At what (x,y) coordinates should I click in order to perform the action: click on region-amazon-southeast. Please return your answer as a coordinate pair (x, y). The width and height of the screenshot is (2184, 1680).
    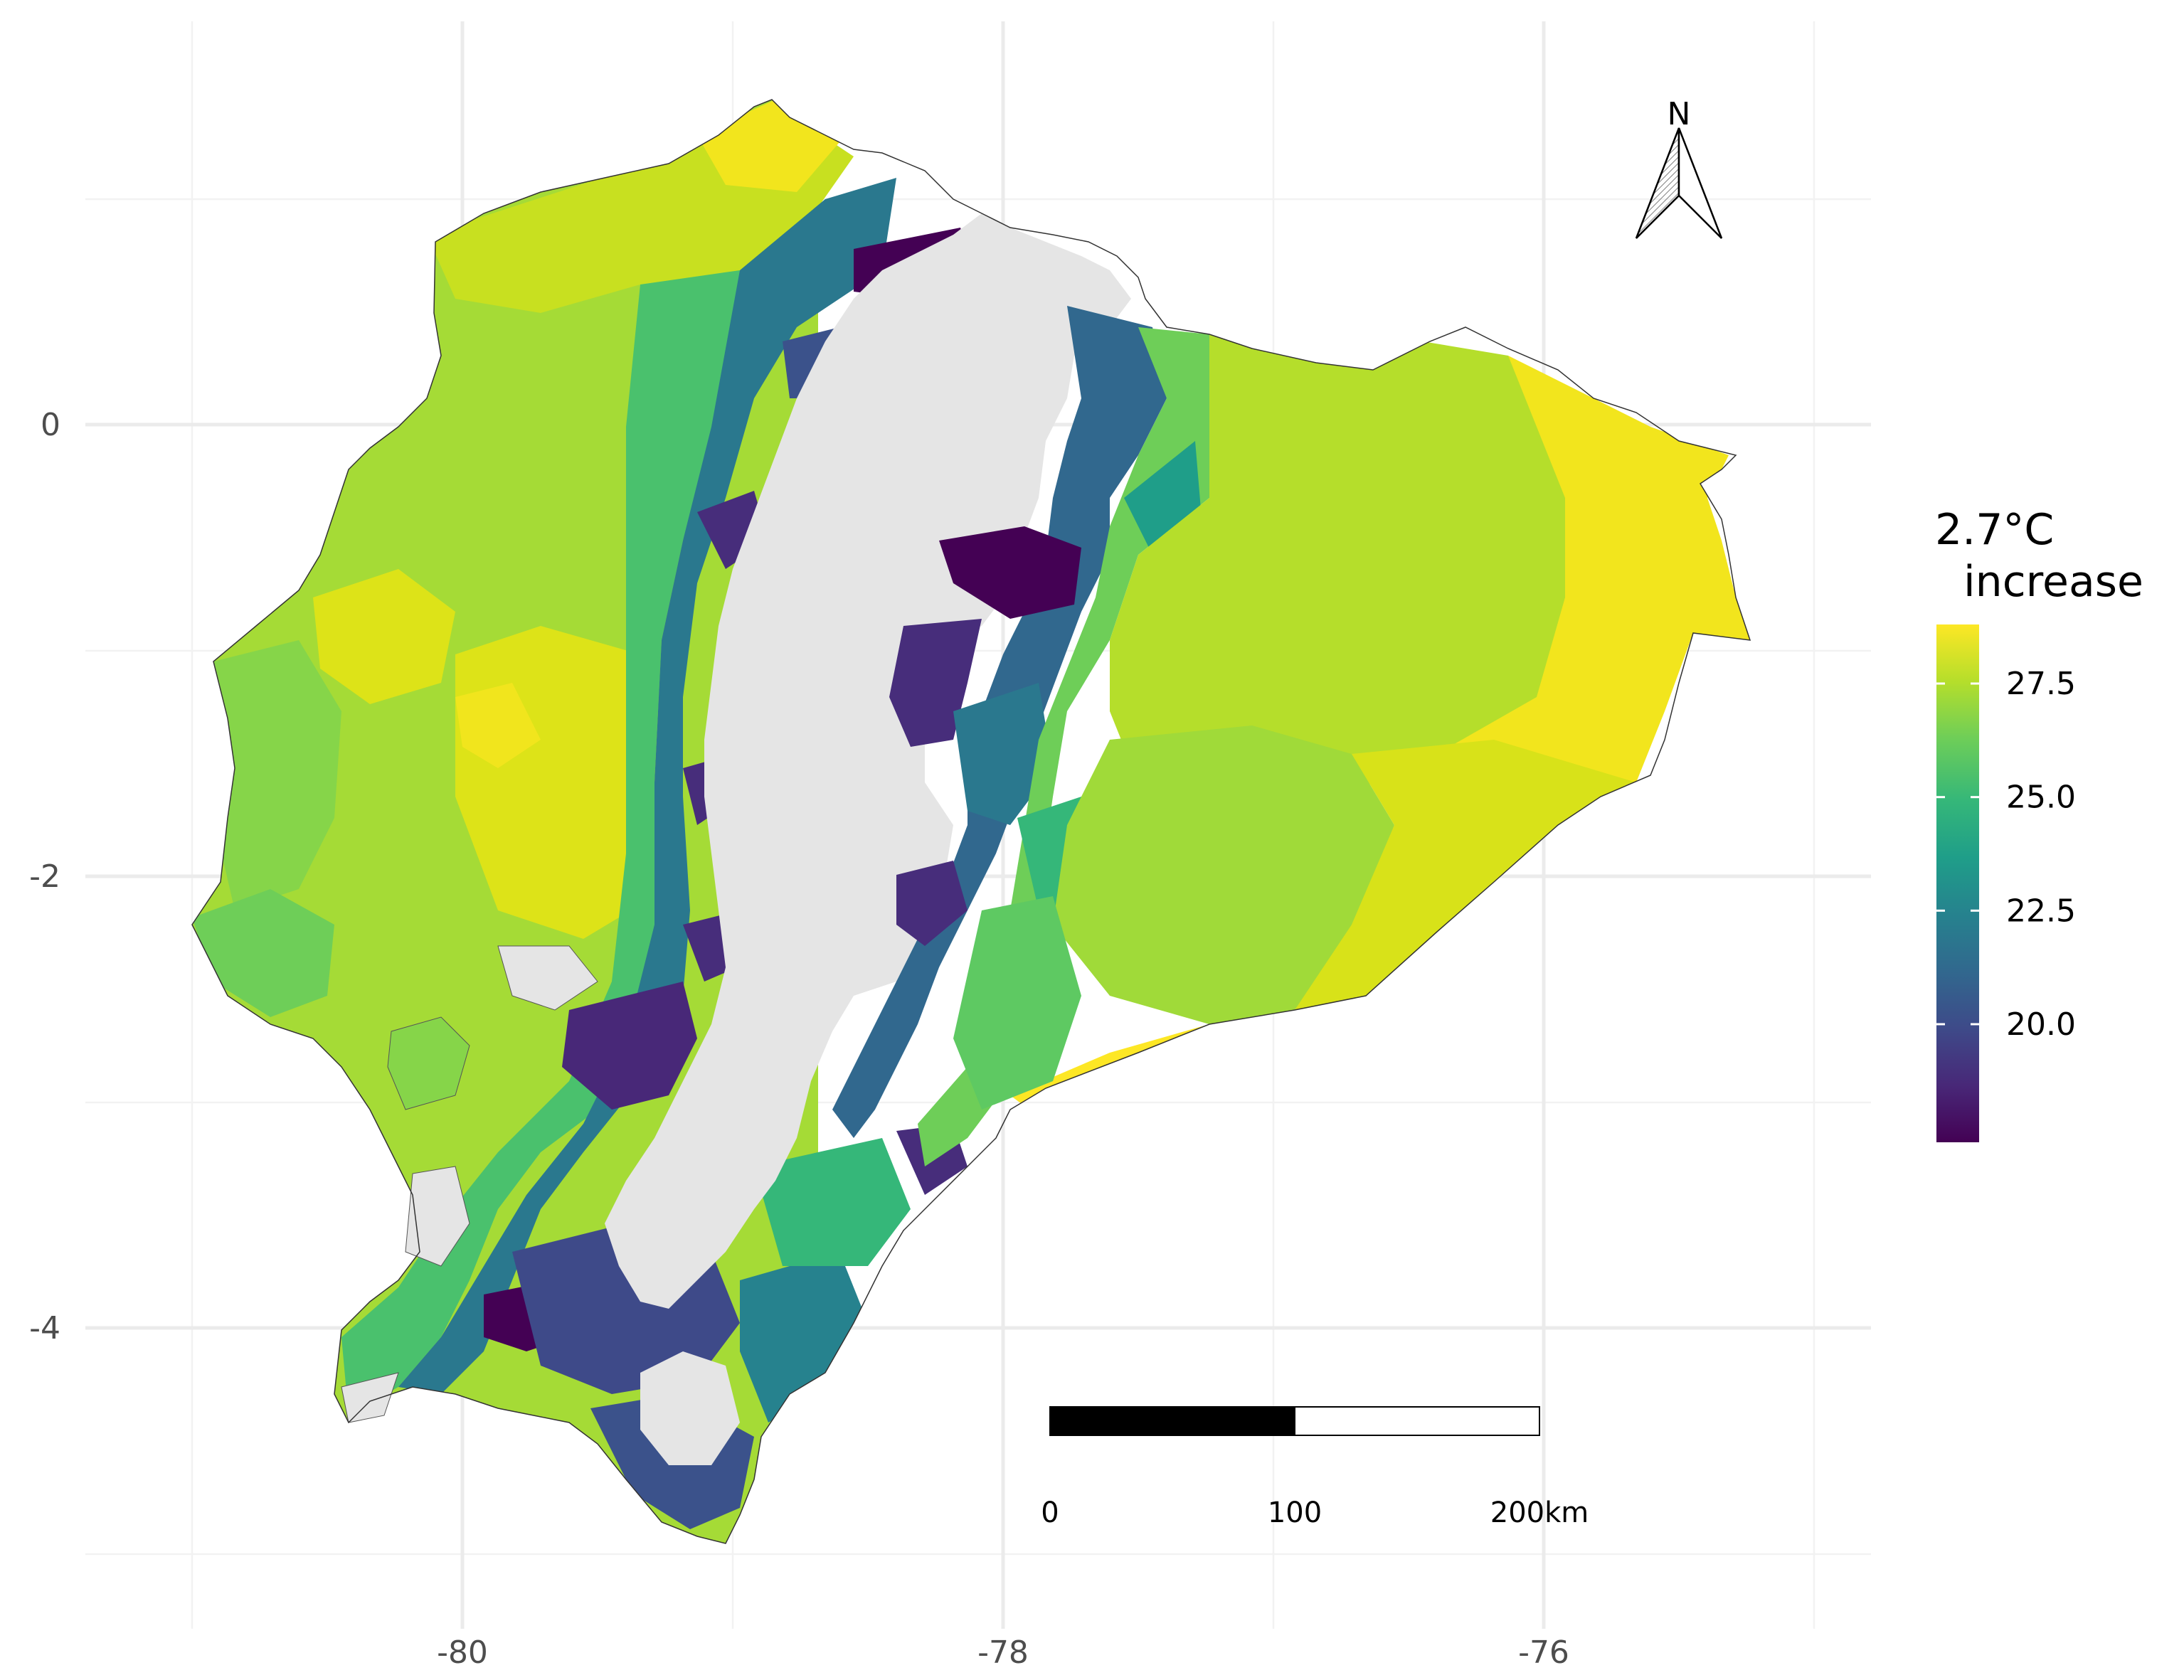
    Looking at the image, I should click on (1465, 875).